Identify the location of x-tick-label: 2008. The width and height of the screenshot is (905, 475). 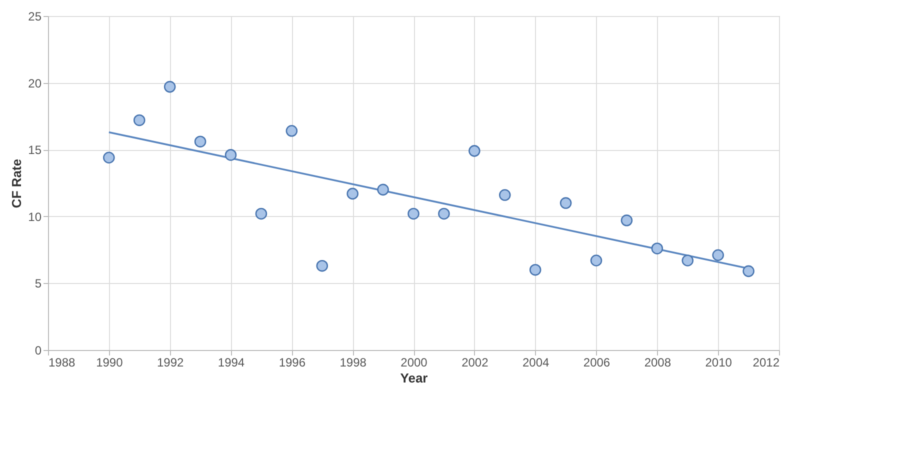
(658, 363).